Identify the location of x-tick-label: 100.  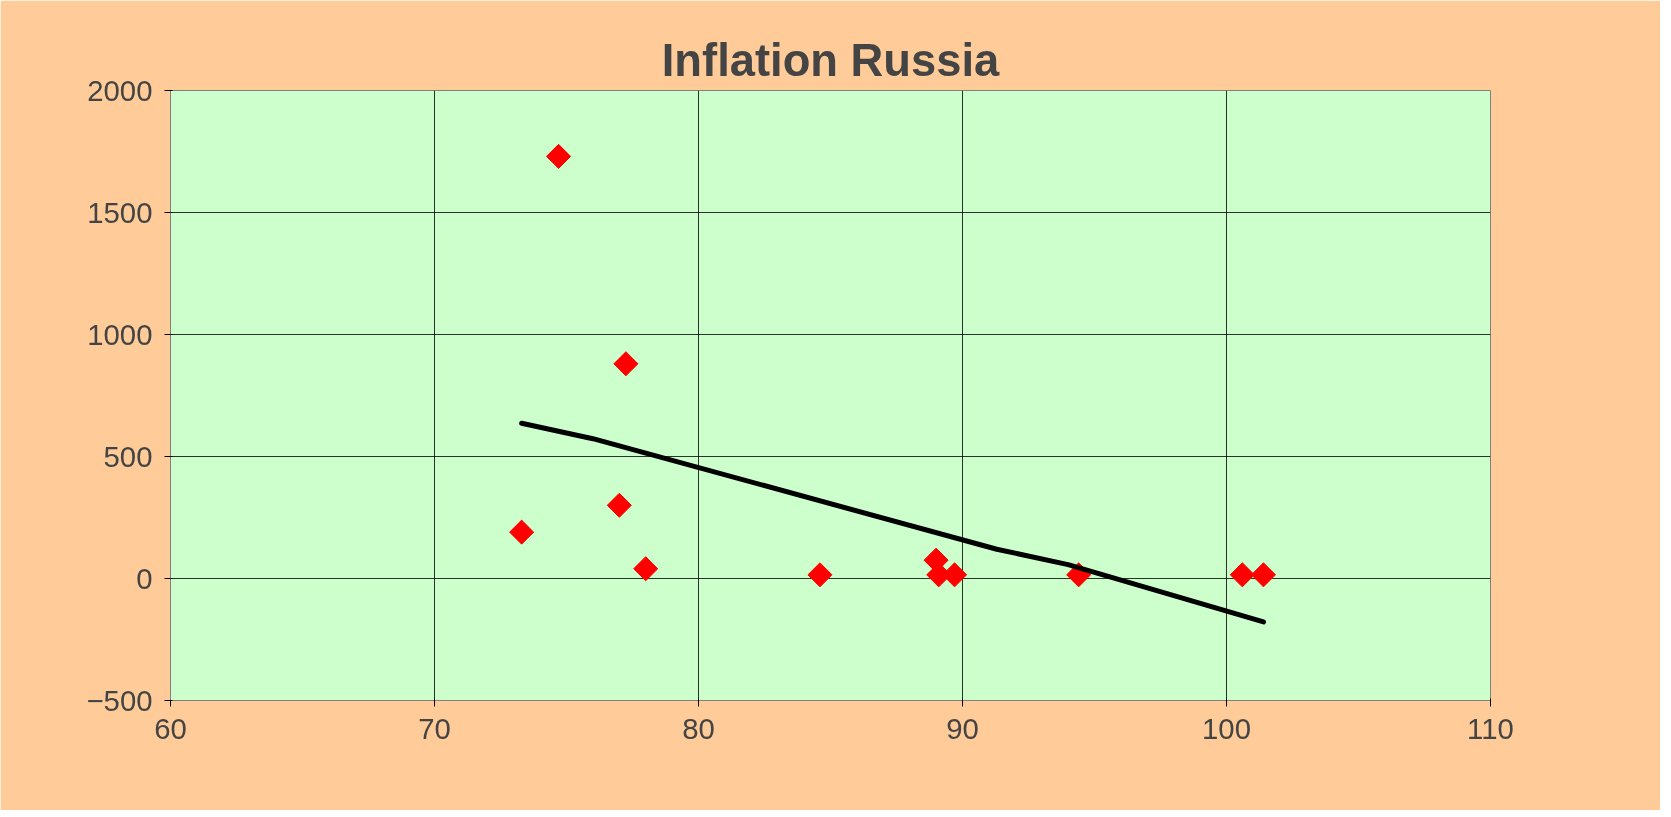
(1226, 728).